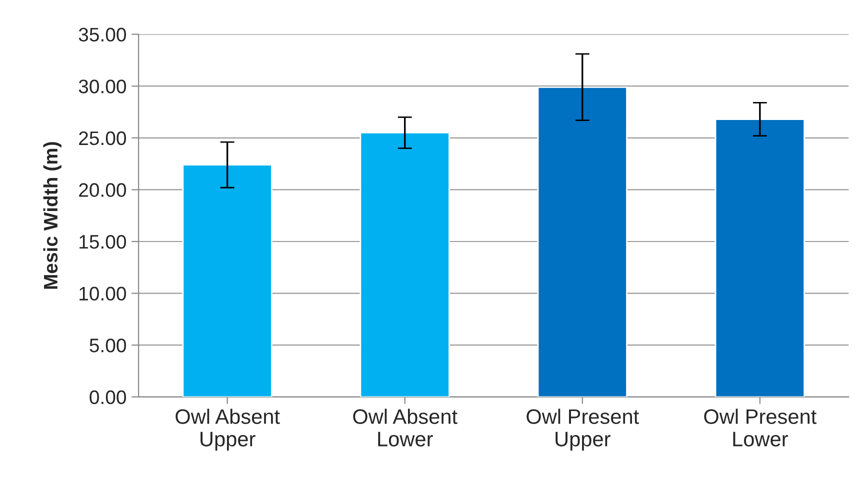  Describe the element at coordinates (102, 138) in the screenshot. I see `y-tick-label: 25.00` at that location.